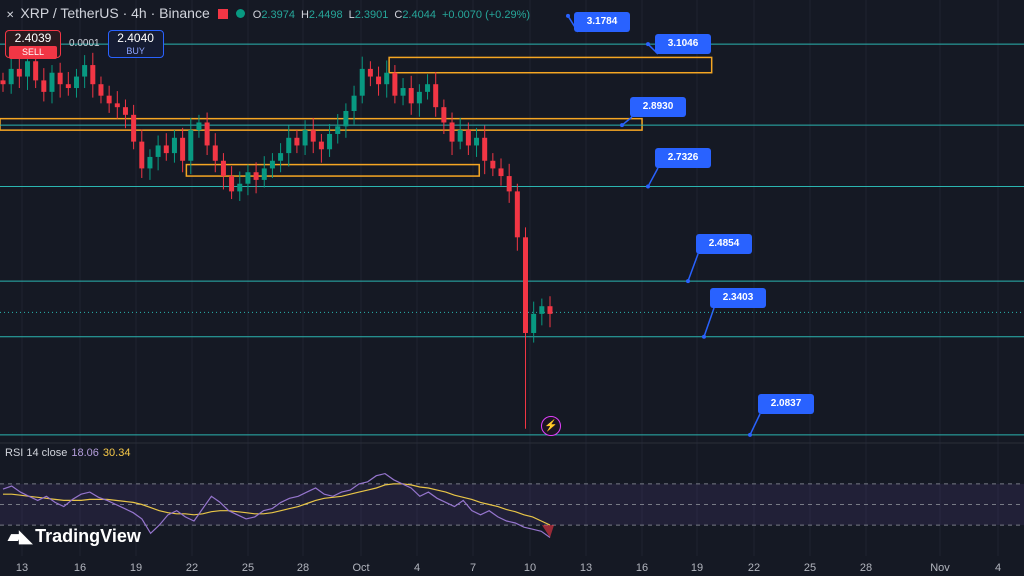  I want to click on x-tick-label: 4, so click(998, 568).